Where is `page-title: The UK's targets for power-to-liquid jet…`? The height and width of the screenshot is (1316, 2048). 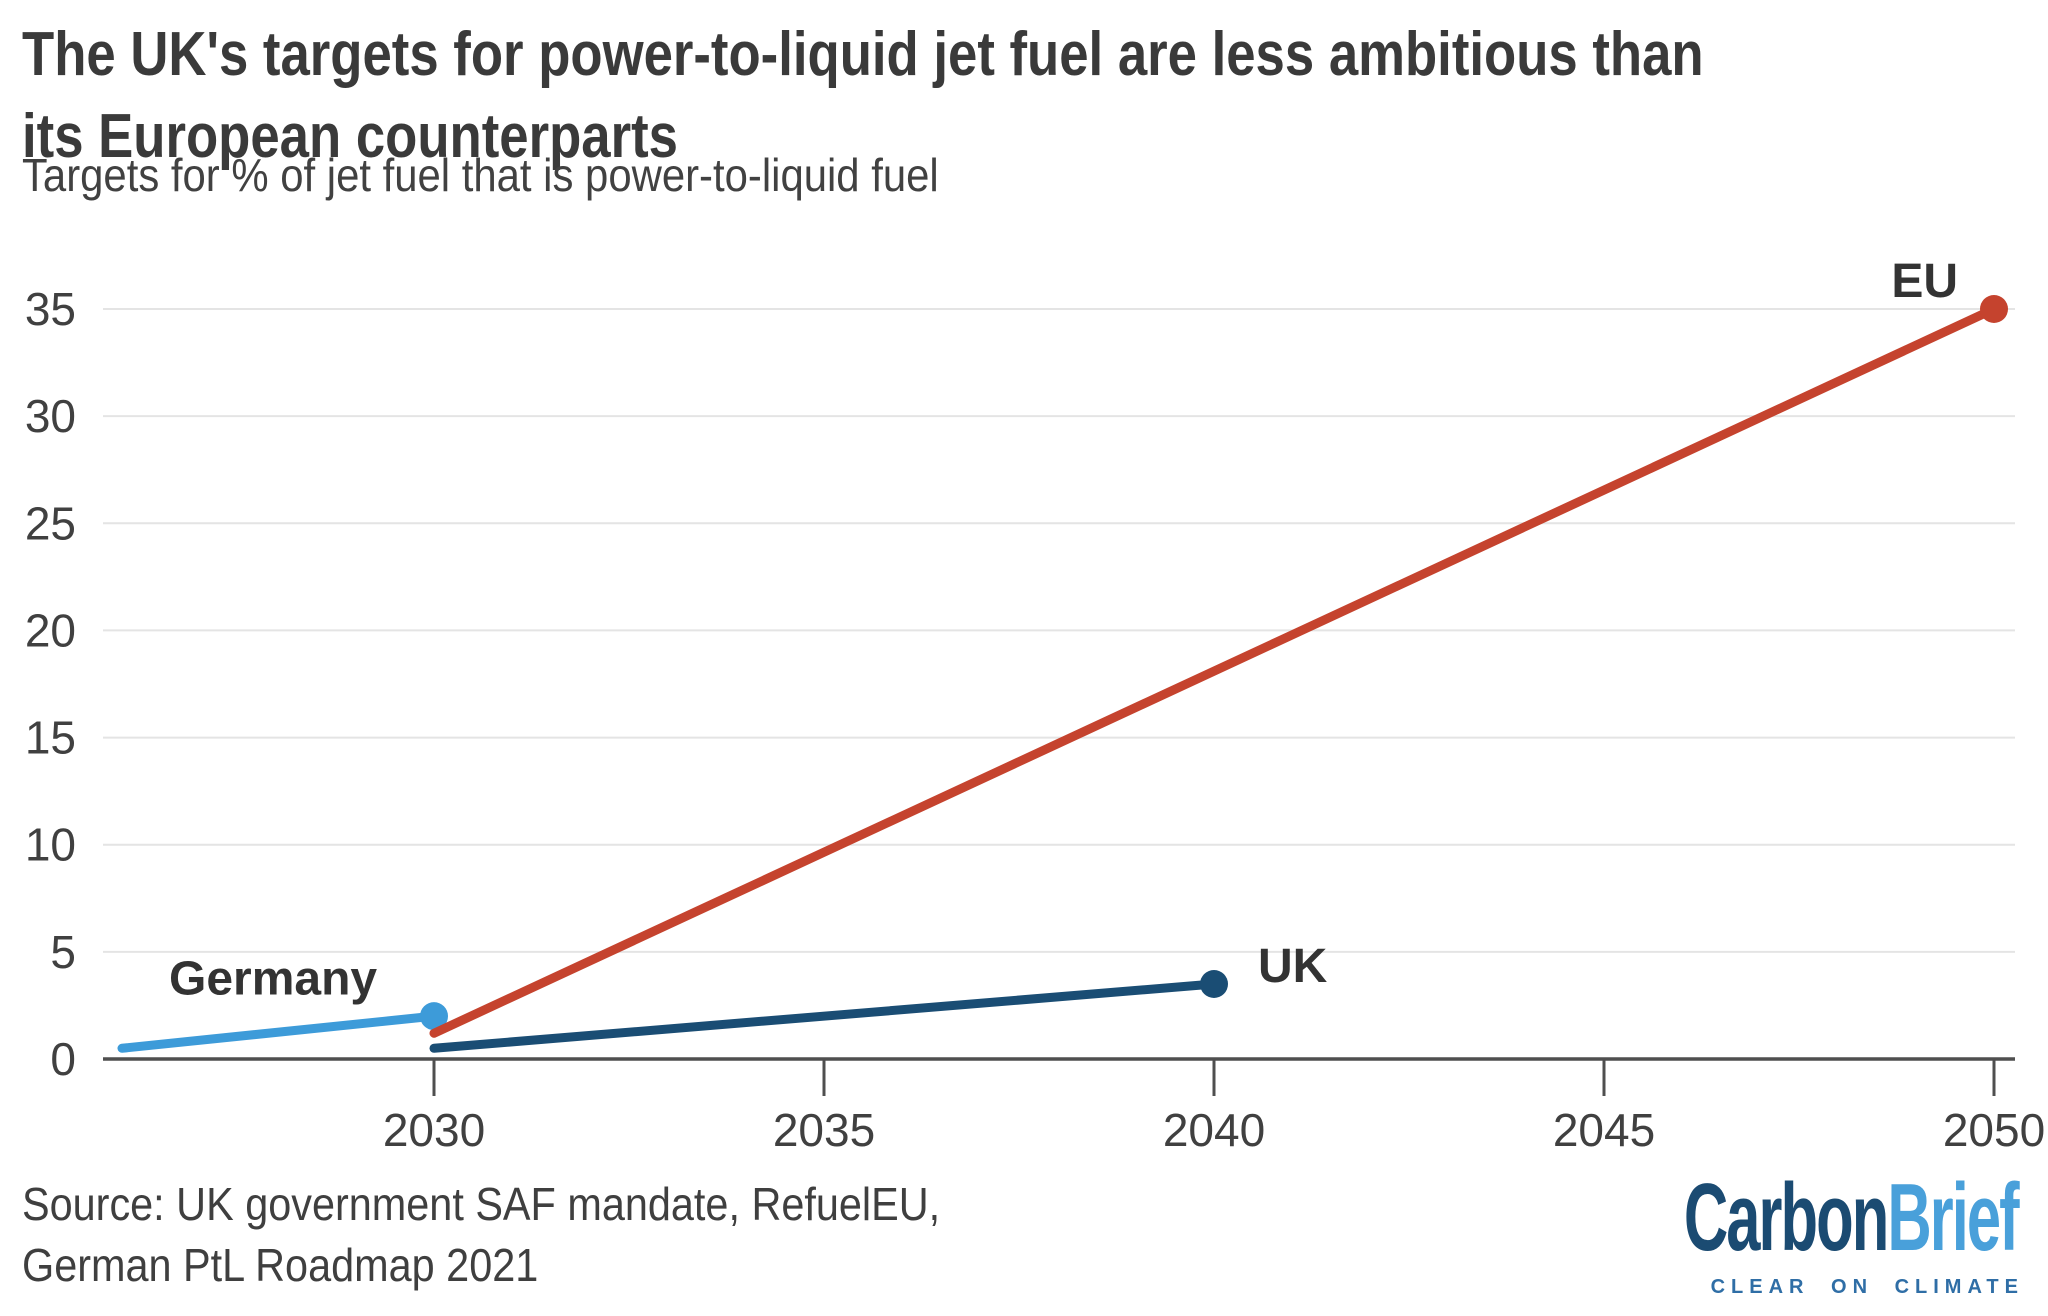
page-title: The UK's targets for power-to-liquid jet… is located at coordinates (863, 96).